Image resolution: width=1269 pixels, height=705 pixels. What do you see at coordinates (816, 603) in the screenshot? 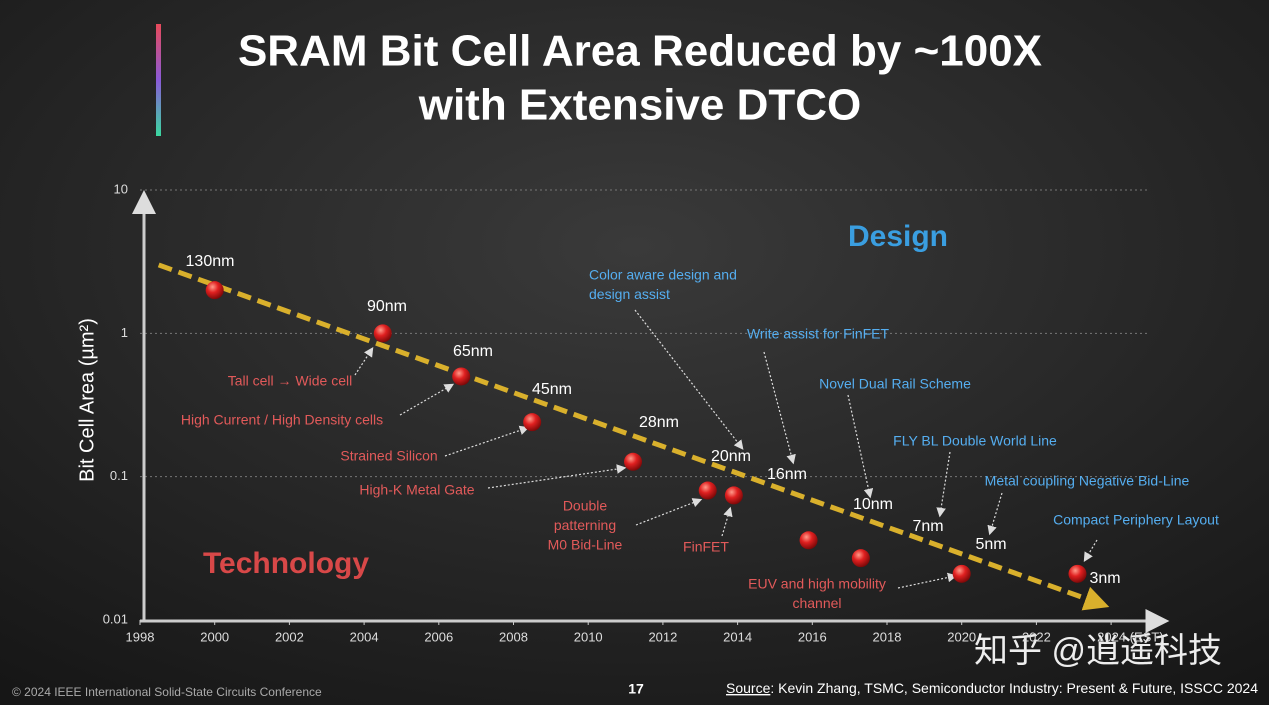
I see `technology-note: channel` at bounding box center [816, 603].